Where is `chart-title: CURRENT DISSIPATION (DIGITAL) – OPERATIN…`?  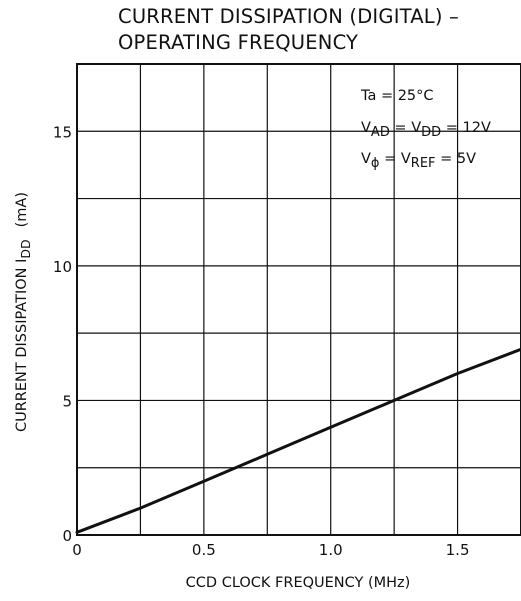
chart-title: CURRENT DISSIPATION (DIGITAL) – OPERATIN… is located at coordinates (318, 30).